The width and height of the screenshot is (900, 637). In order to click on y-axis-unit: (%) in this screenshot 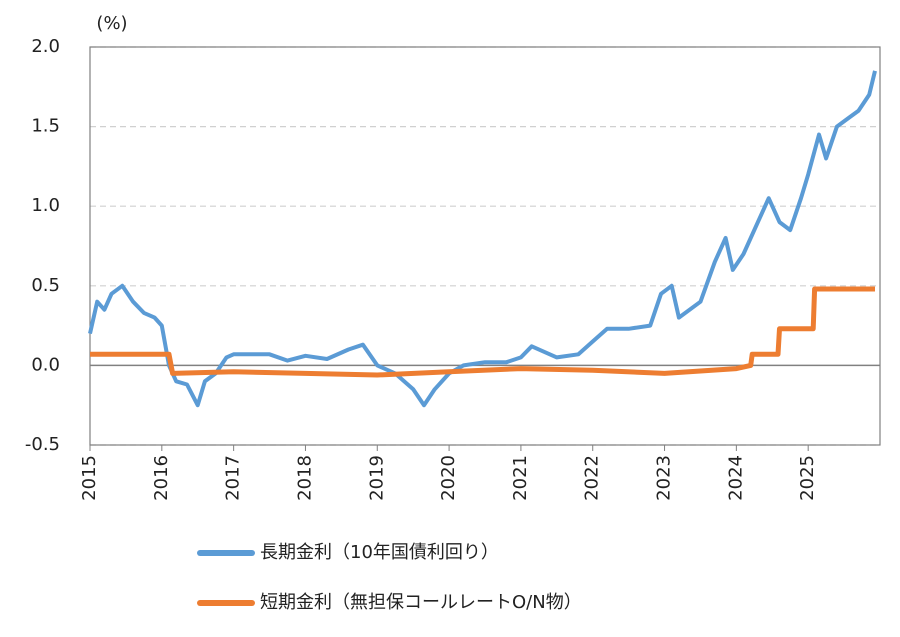, I will do `click(111, 23)`.